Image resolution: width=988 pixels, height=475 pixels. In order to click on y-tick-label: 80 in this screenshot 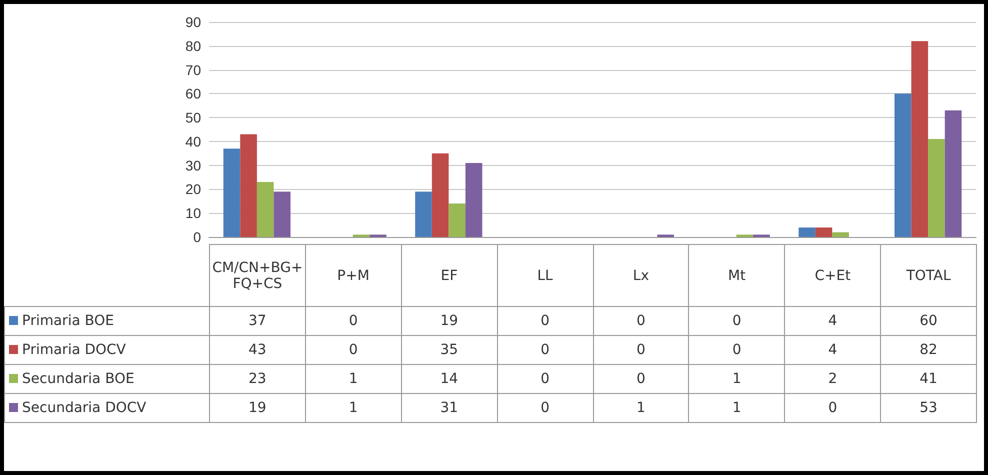, I will do `click(193, 46)`.